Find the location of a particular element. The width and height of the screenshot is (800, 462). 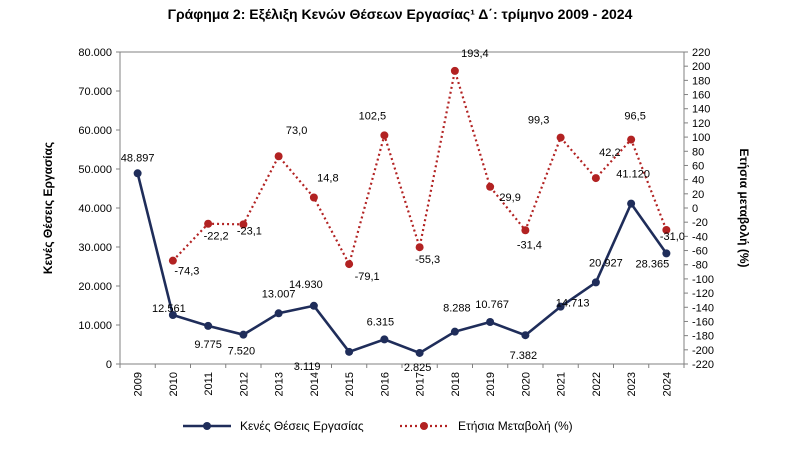

y2-tick-label: -40 is located at coordinates (700, 237).